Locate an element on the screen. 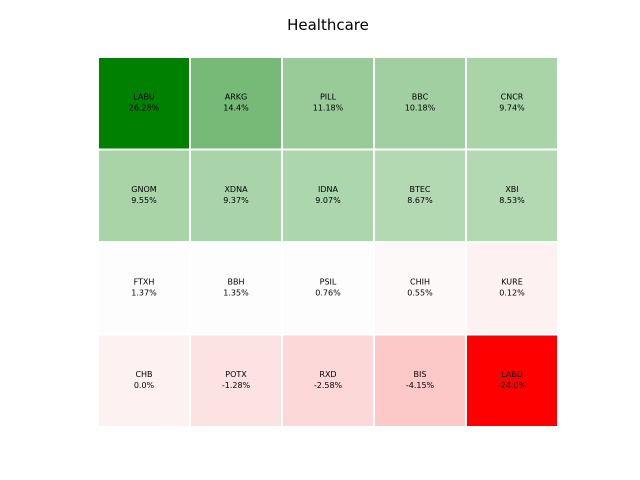 The width and height of the screenshot is (640, 480). cell-value-label: -2.58% is located at coordinates (328, 385).